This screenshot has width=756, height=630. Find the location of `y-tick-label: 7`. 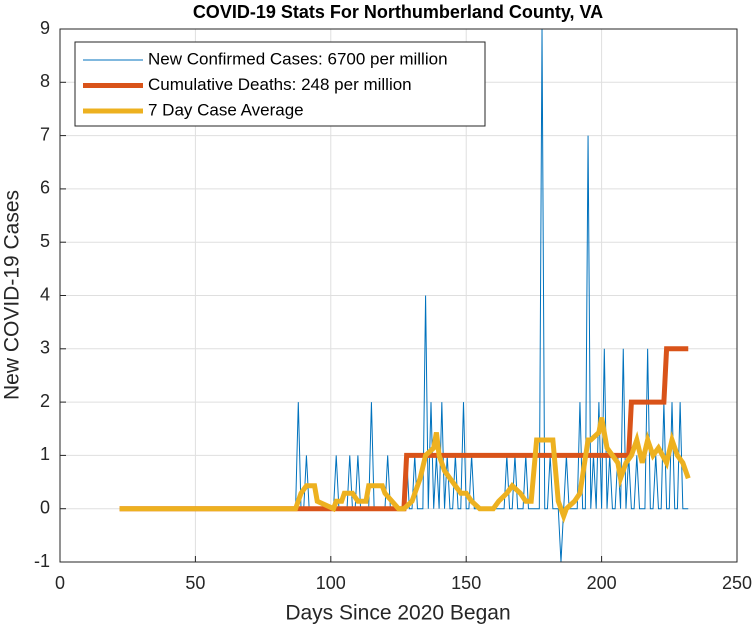

y-tick-label: 7 is located at coordinates (45, 134).